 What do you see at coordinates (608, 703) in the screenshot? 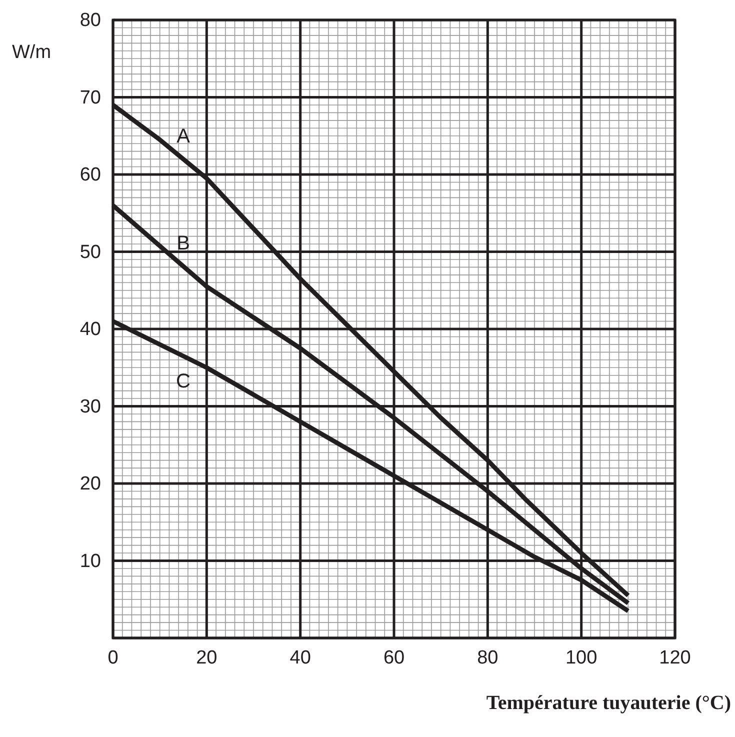
I see `x-axis-title: Température tuyauterie (°C)` at bounding box center [608, 703].